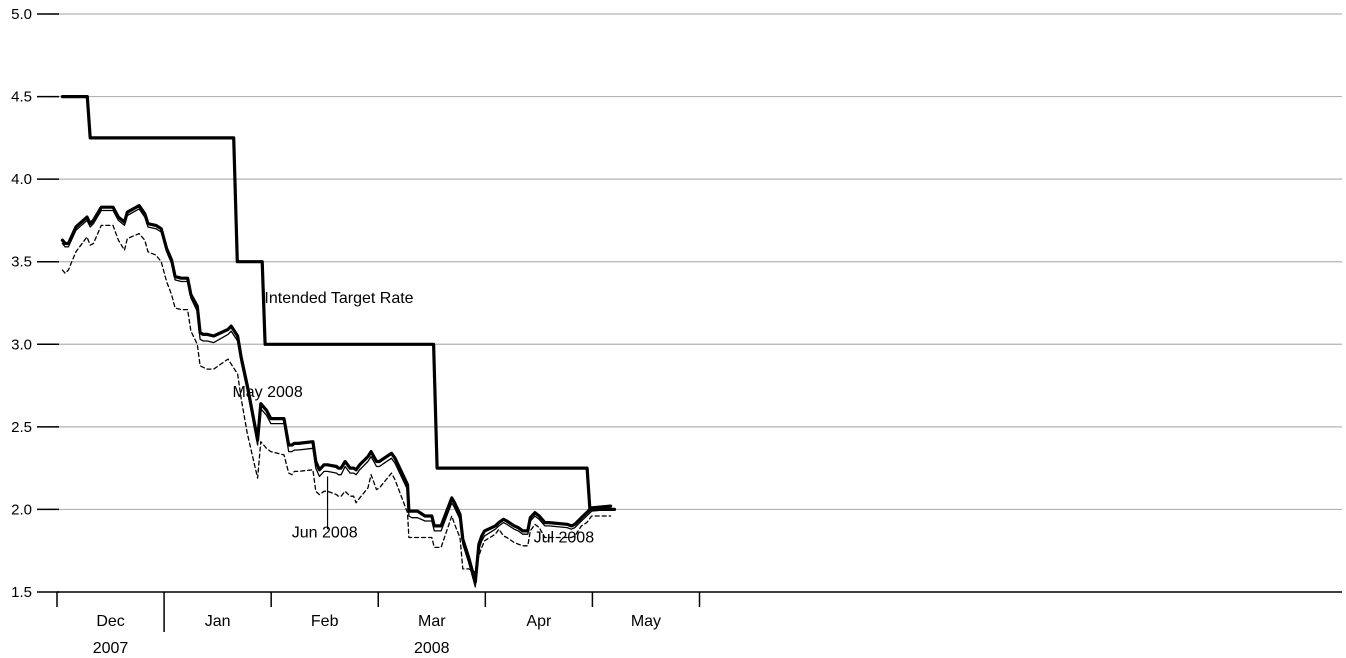  What do you see at coordinates (338, 298) in the screenshot?
I see `annotation-label: Intended Target Rate` at bounding box center [338, 298].